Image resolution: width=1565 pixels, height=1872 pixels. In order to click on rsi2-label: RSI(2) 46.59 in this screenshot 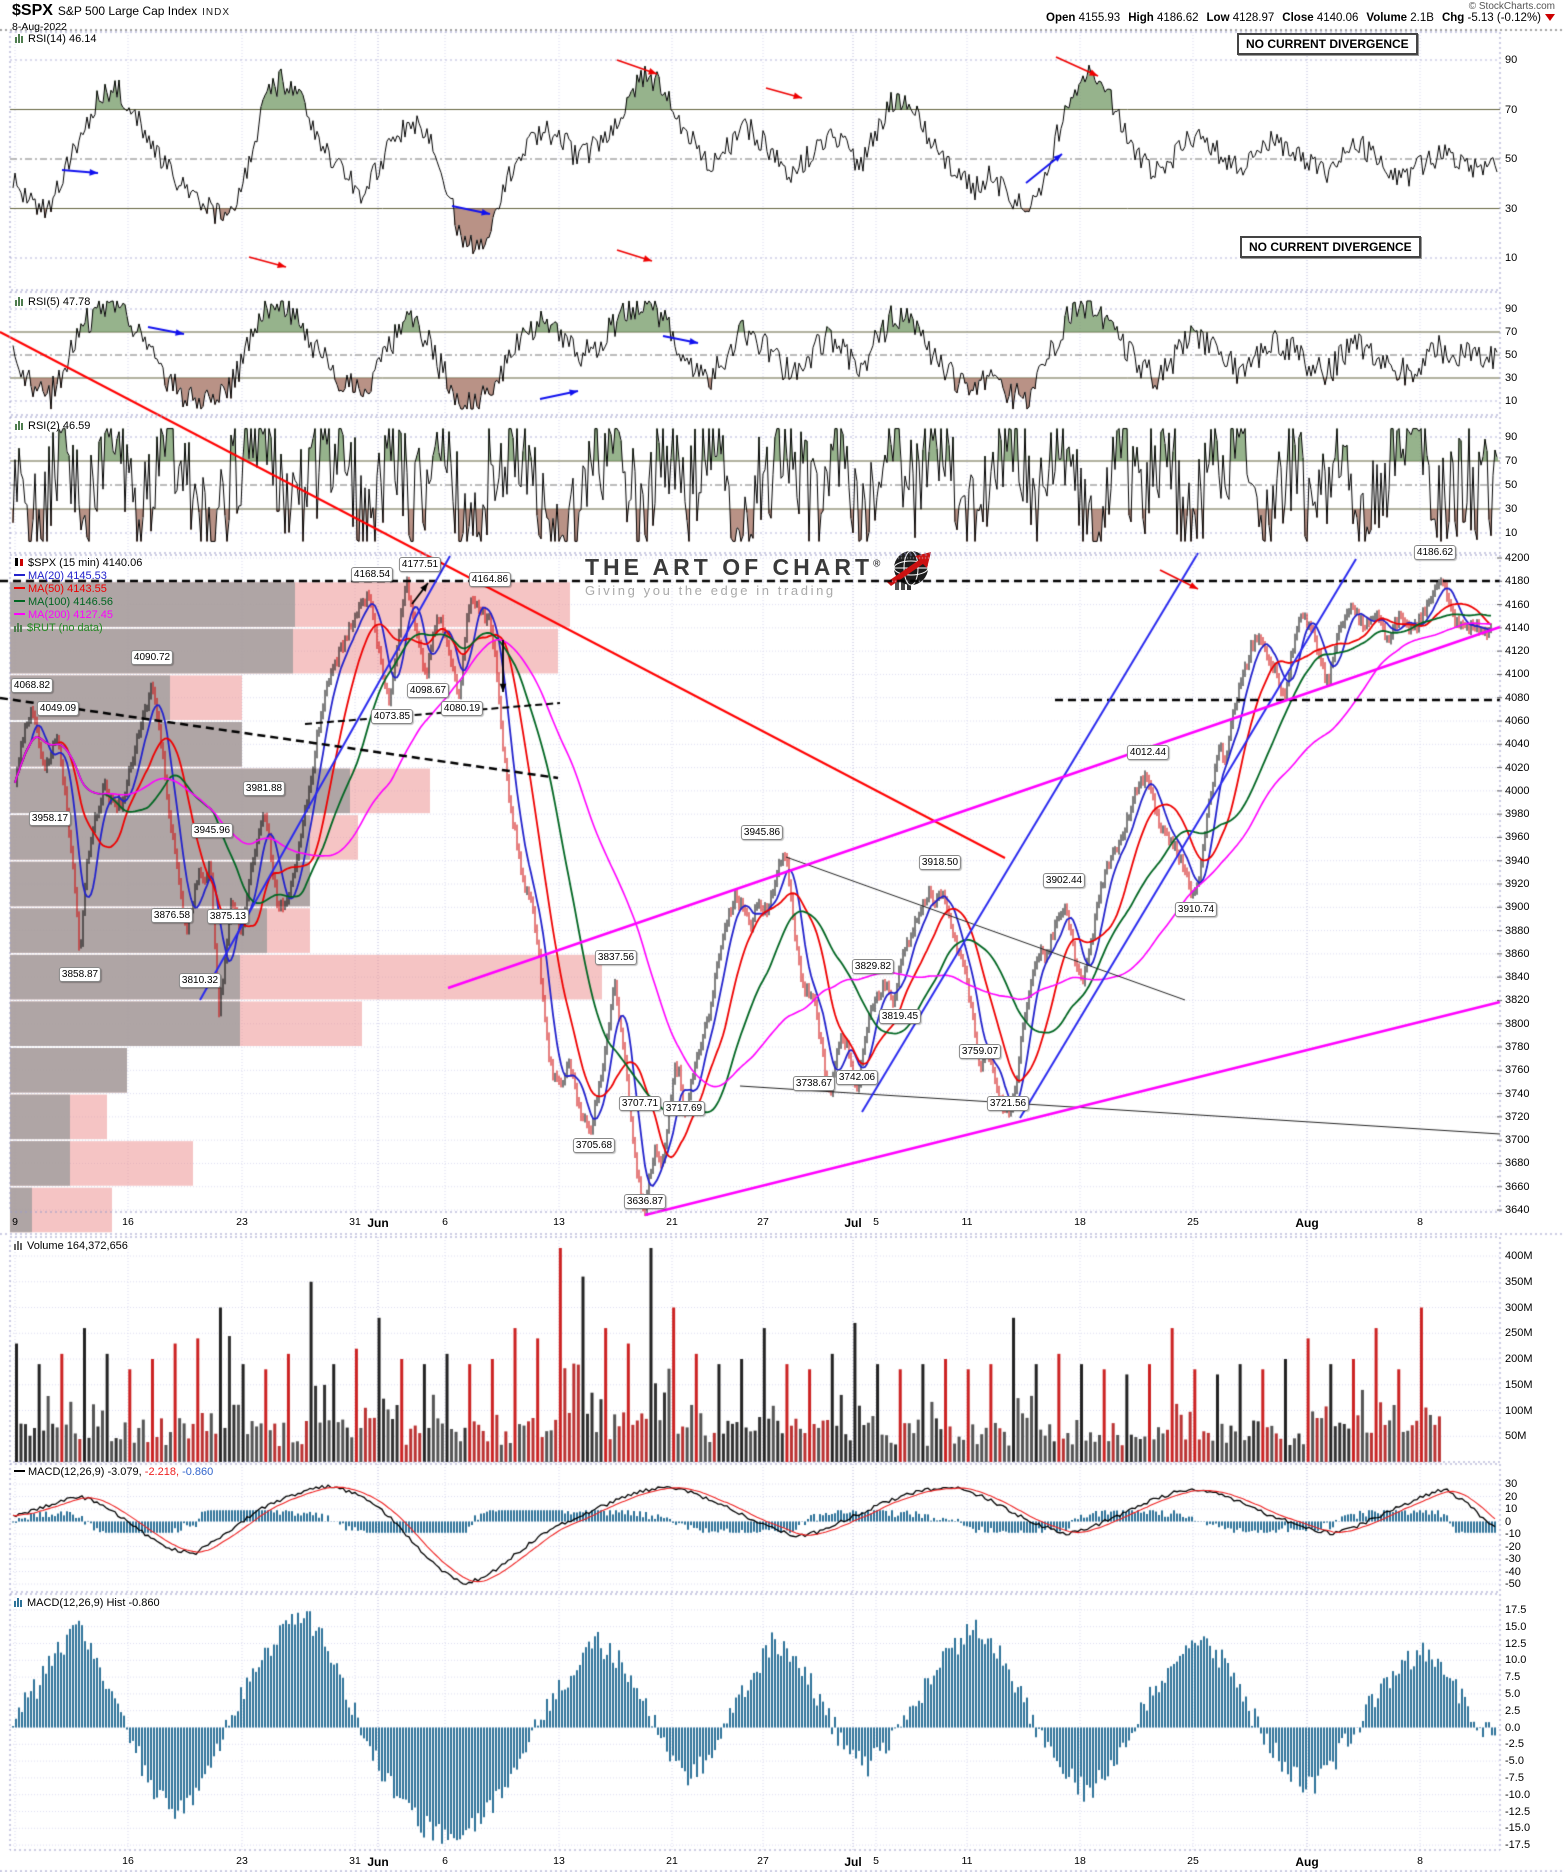, I will do `click(52, 426)`.